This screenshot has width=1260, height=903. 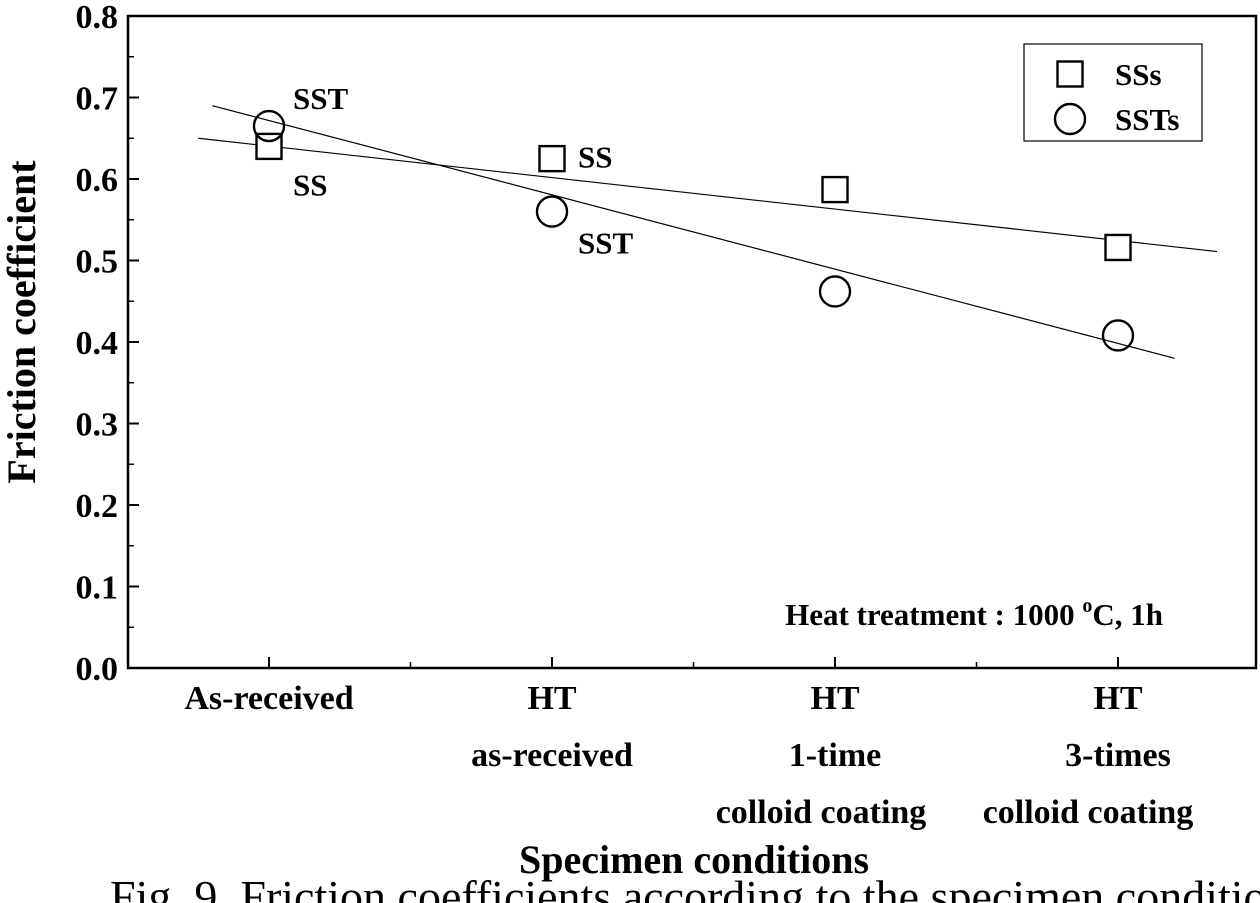 I want to click on y-tick-label: 0.3, so click(x=97, y=425).